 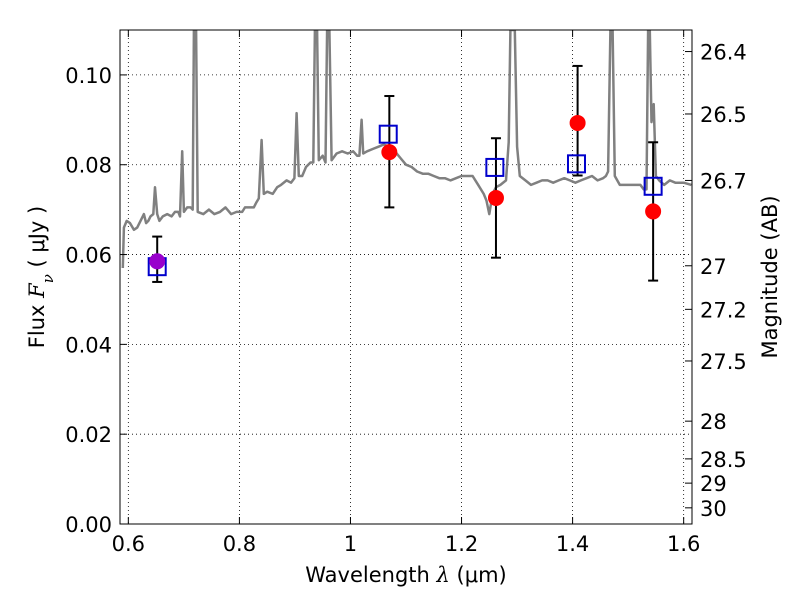 What do you see at coordinates (88, 76) in the screenshot?
I see `y-tick-label: 0.10` at bounding box center [88, 76].